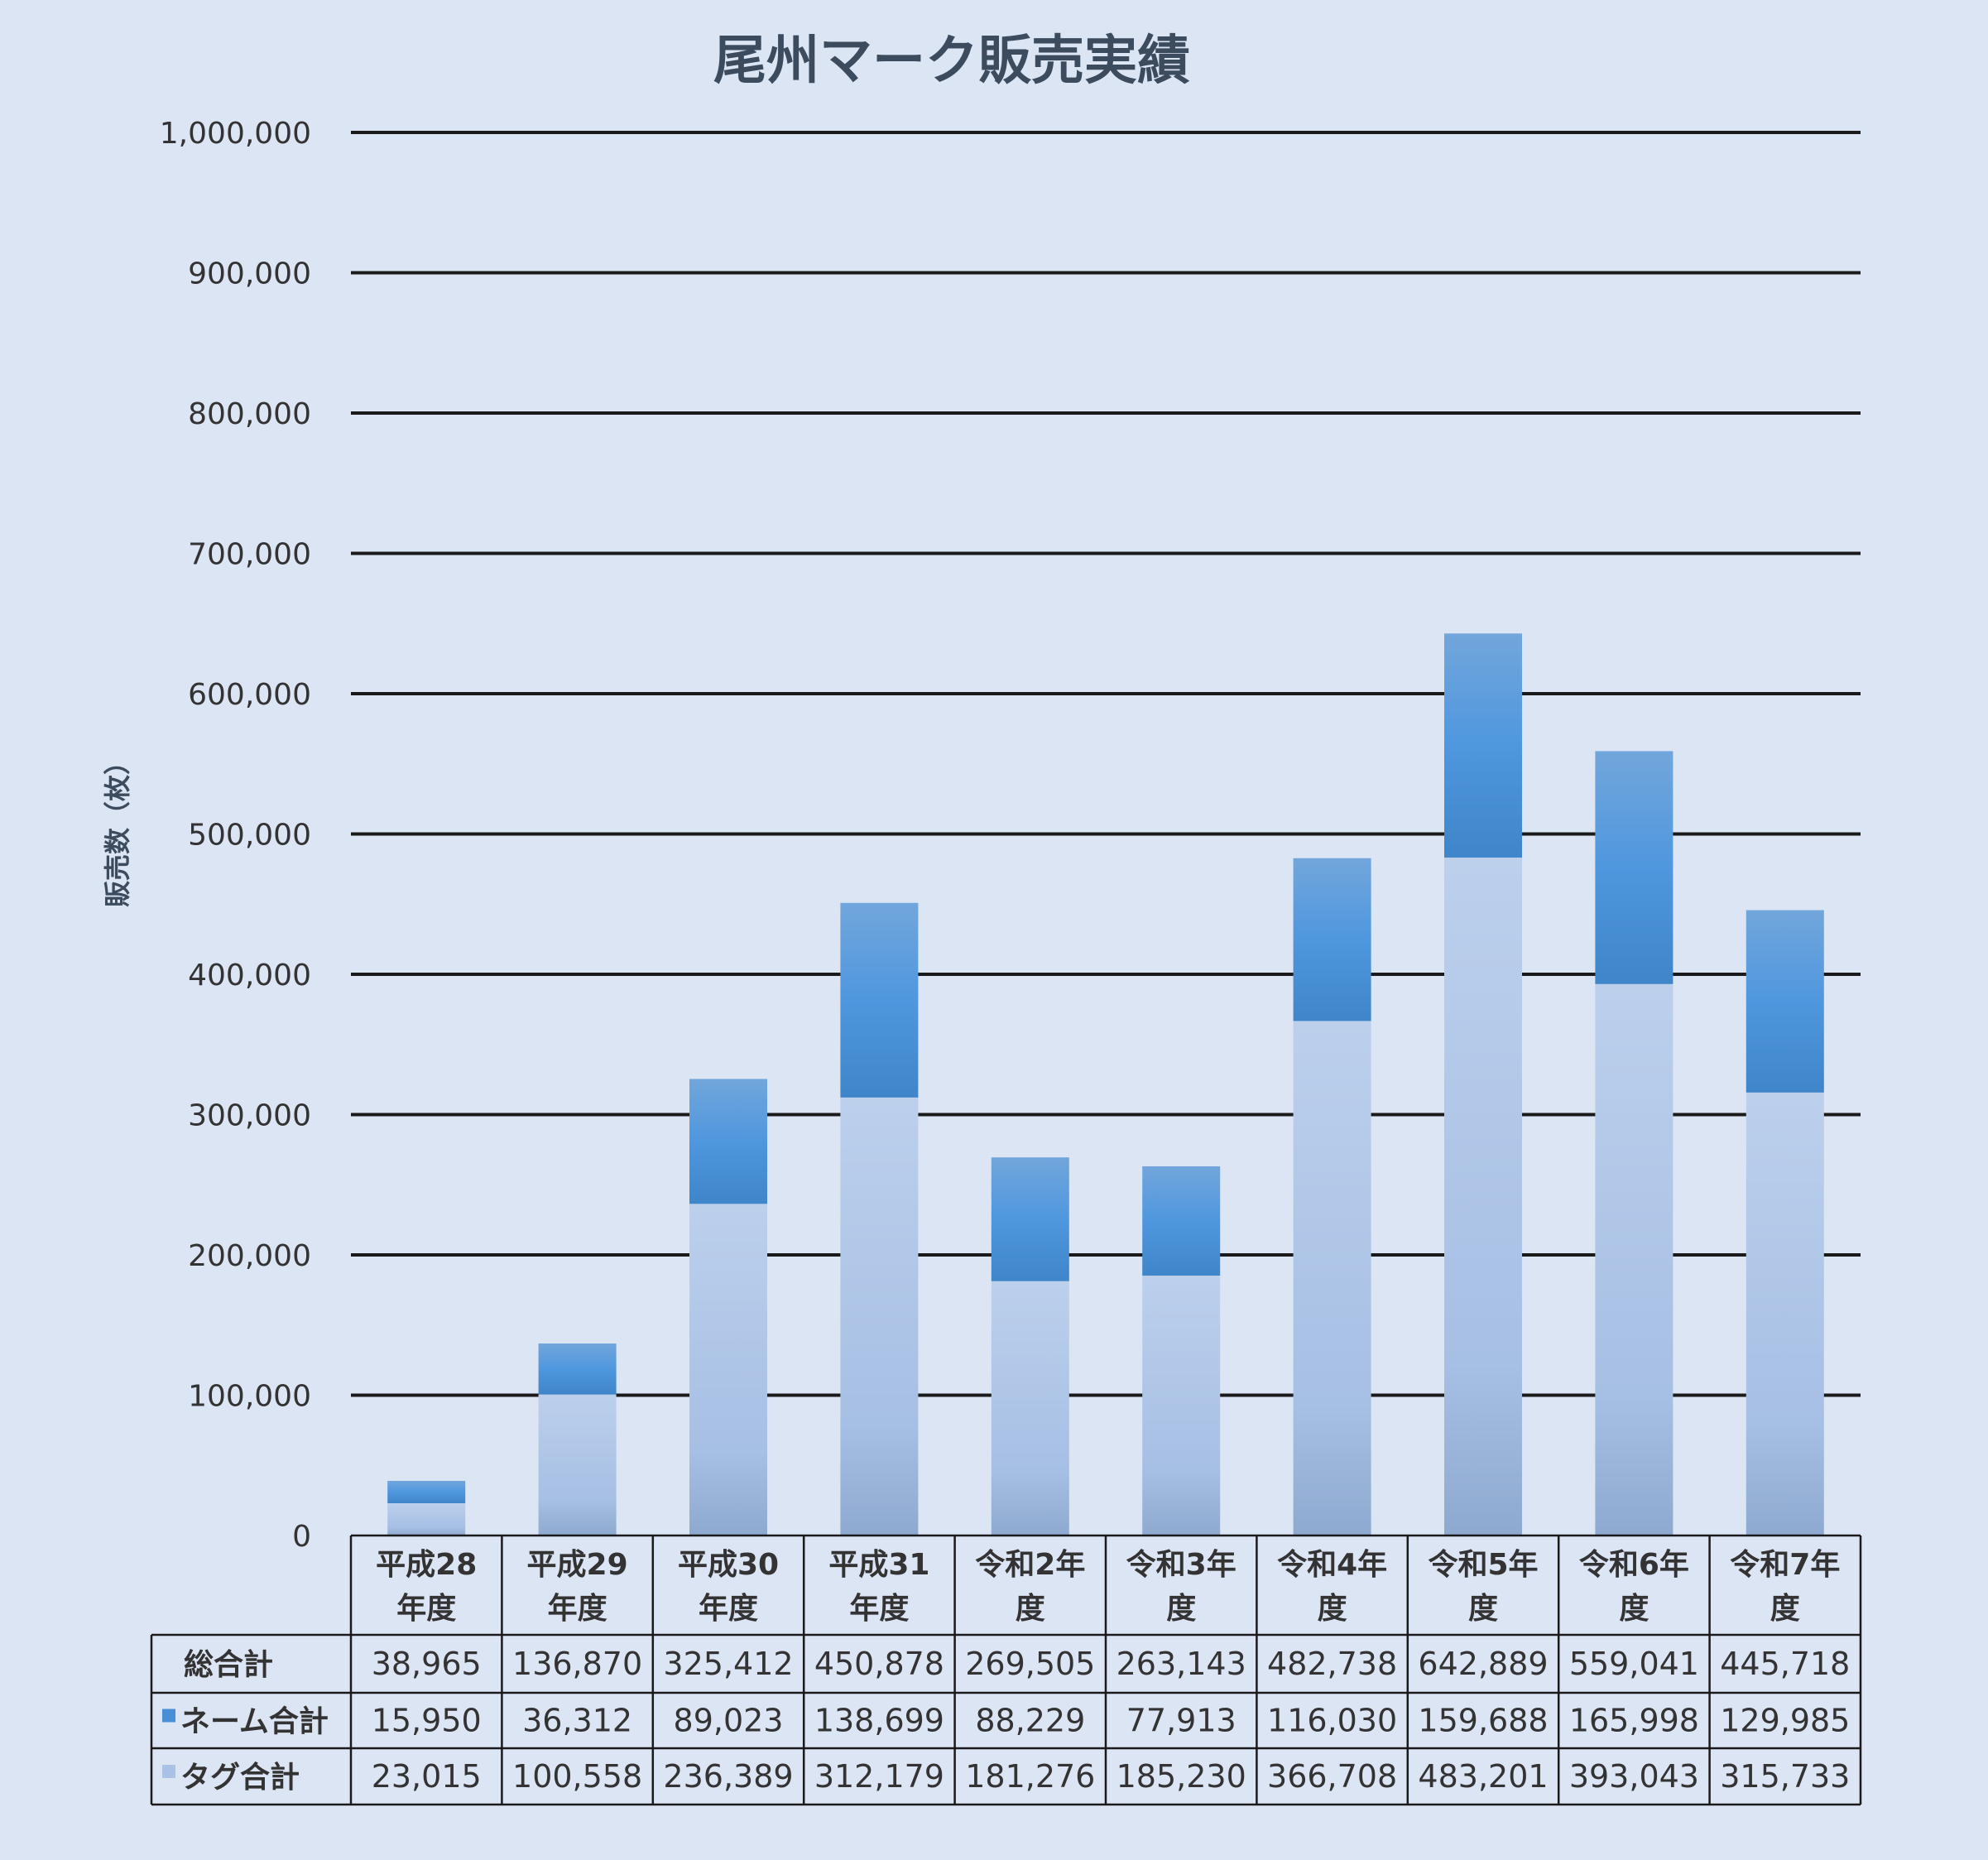  Describe the element at coordinates (427, 1664) in the screenshot. I see `data-label: 38,965` at that location.